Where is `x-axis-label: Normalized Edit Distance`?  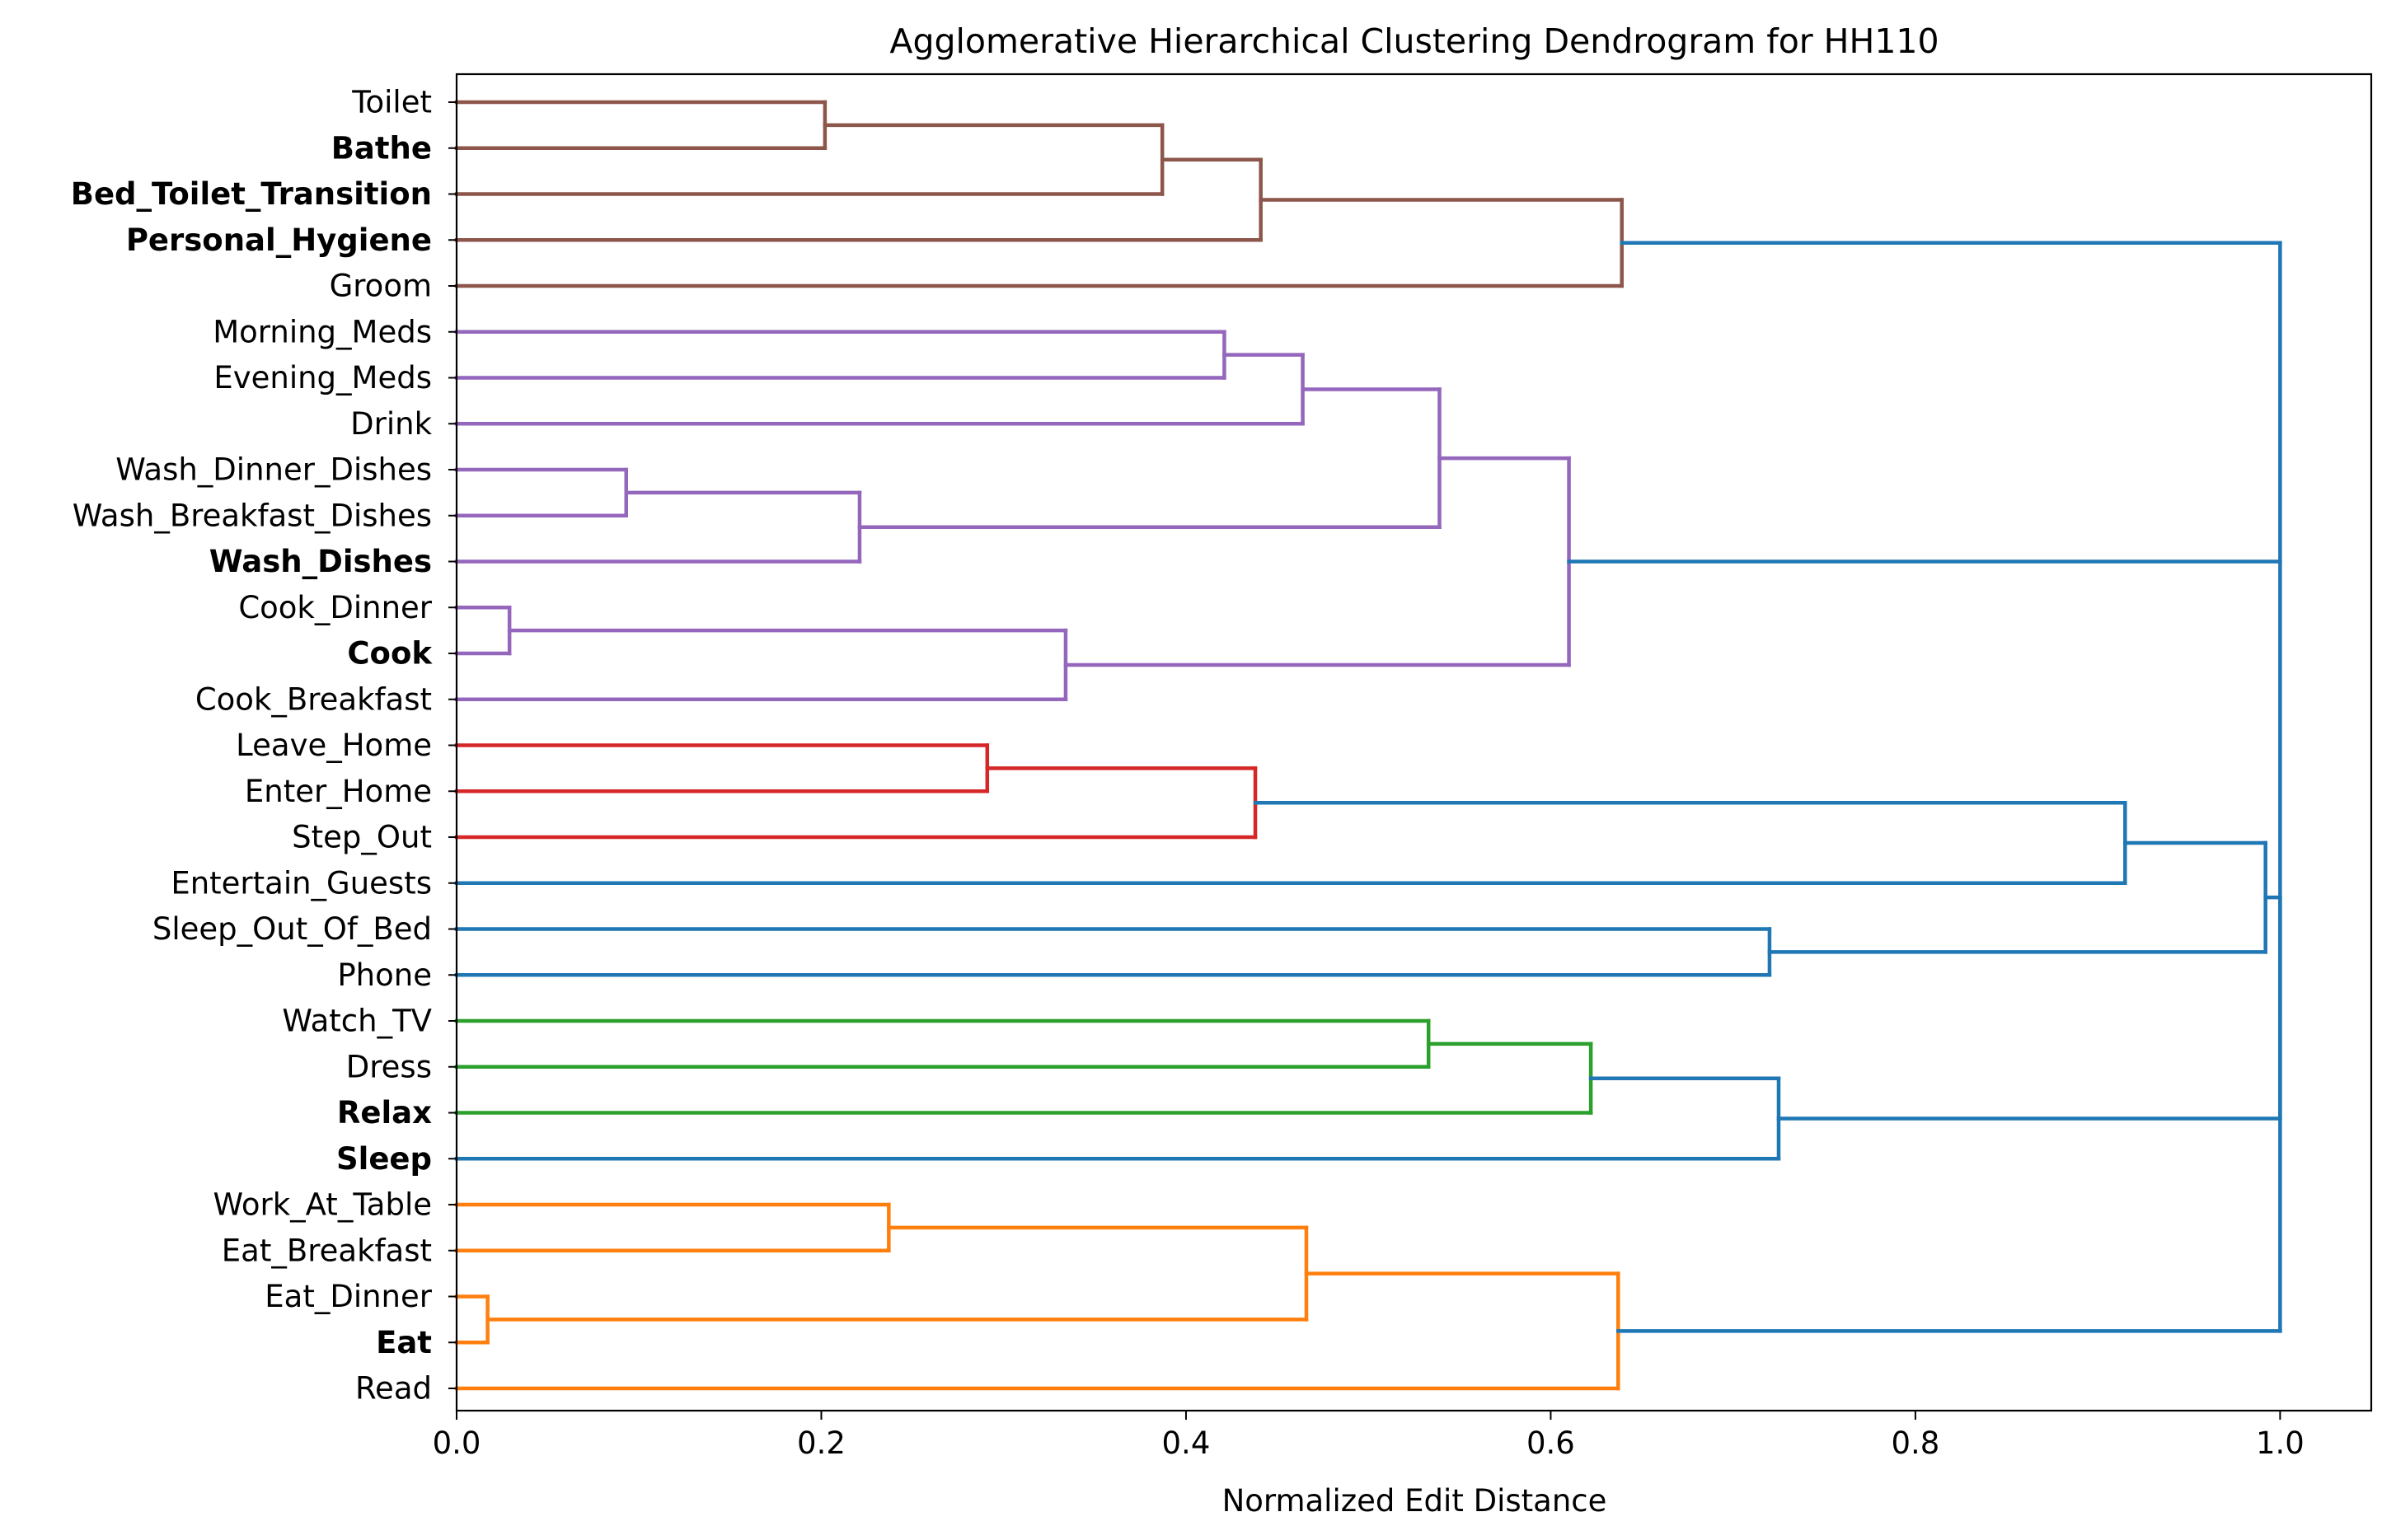 x-axis-label: Normalized Edit Distance is located at coordinates (1414, 1501).